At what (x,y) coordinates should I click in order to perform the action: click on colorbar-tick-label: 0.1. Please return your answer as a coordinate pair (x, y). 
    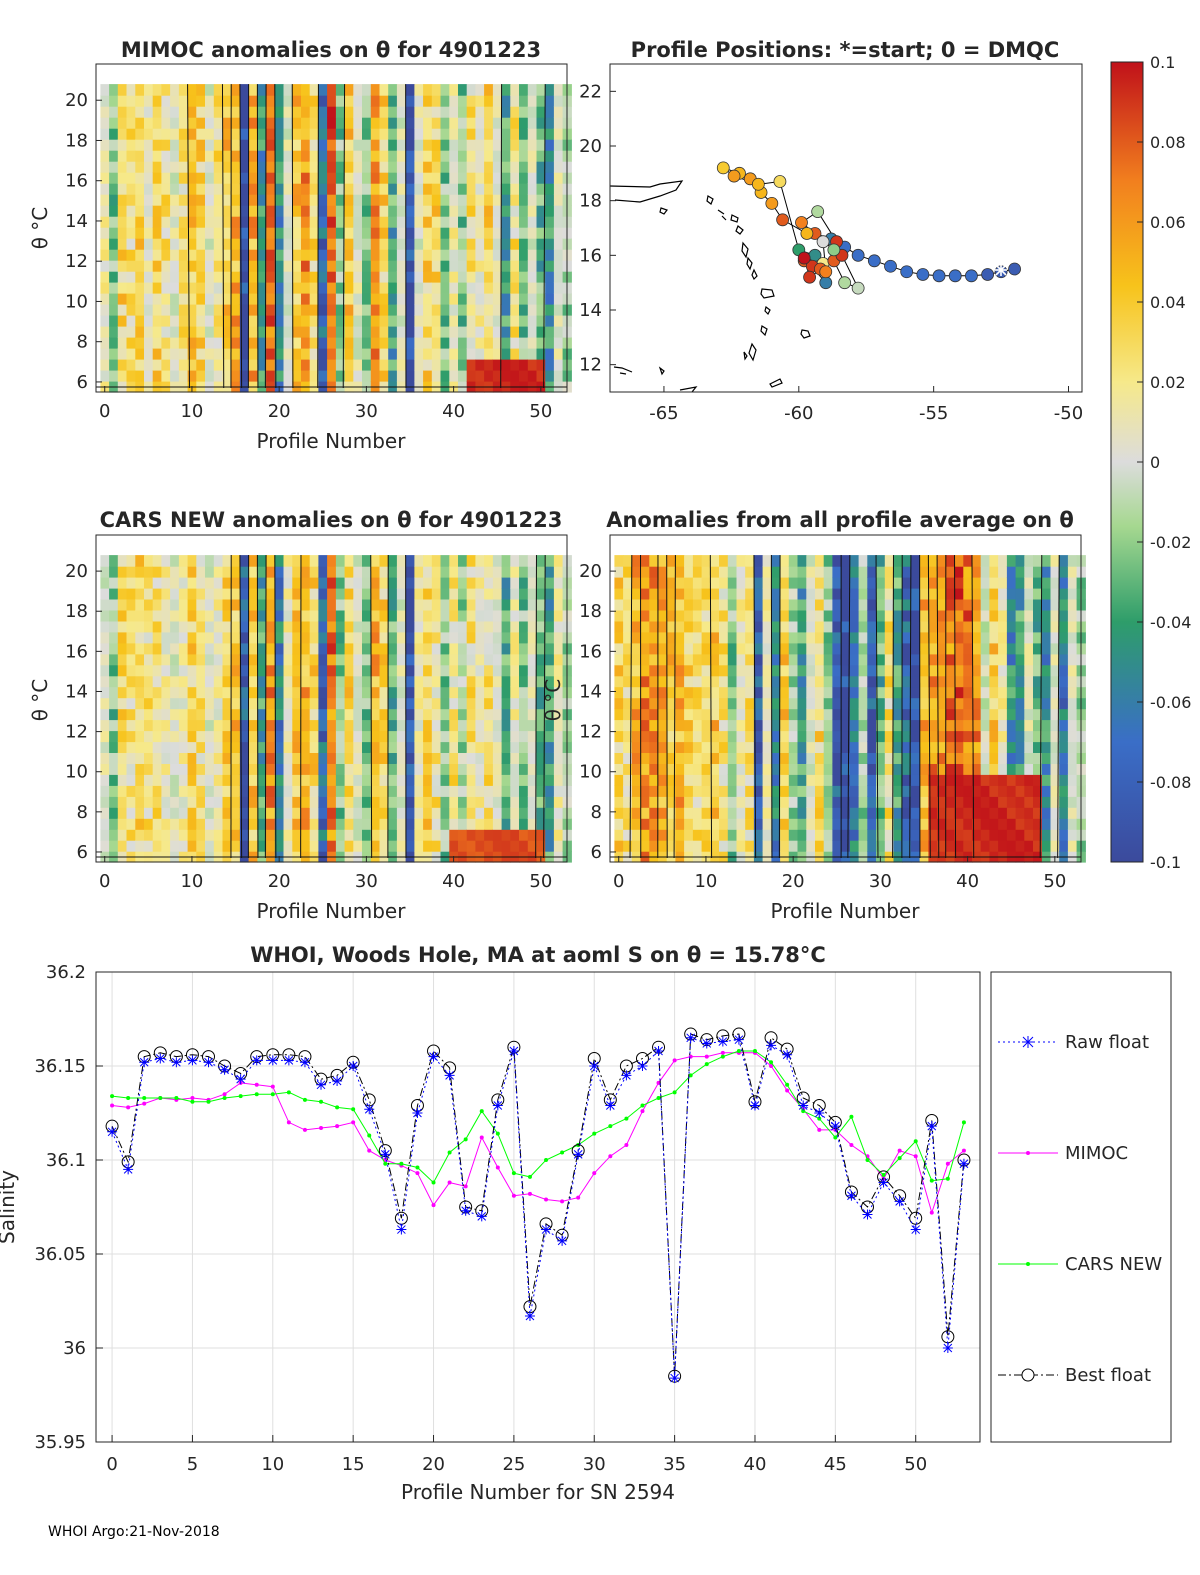
    Looking at the image, I should click on (1162, 62).